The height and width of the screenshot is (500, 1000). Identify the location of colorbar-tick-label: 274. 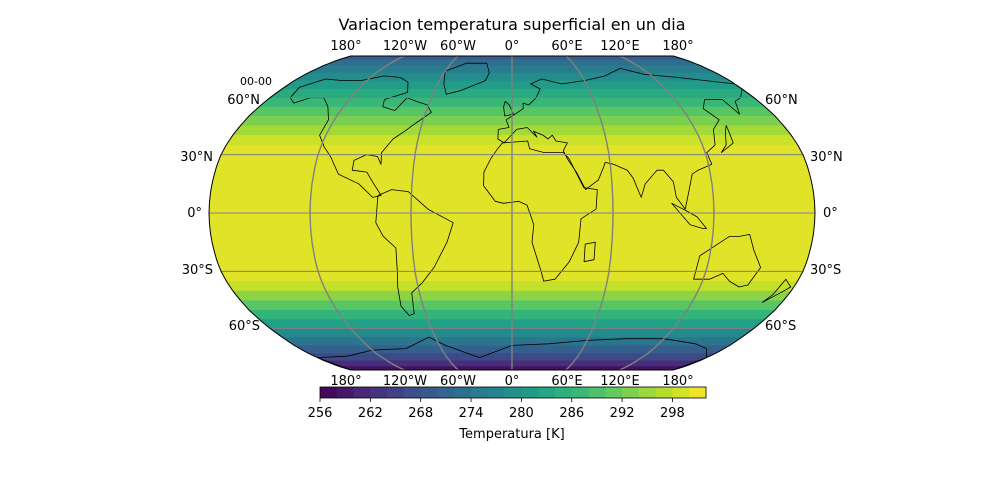
(471, 413).